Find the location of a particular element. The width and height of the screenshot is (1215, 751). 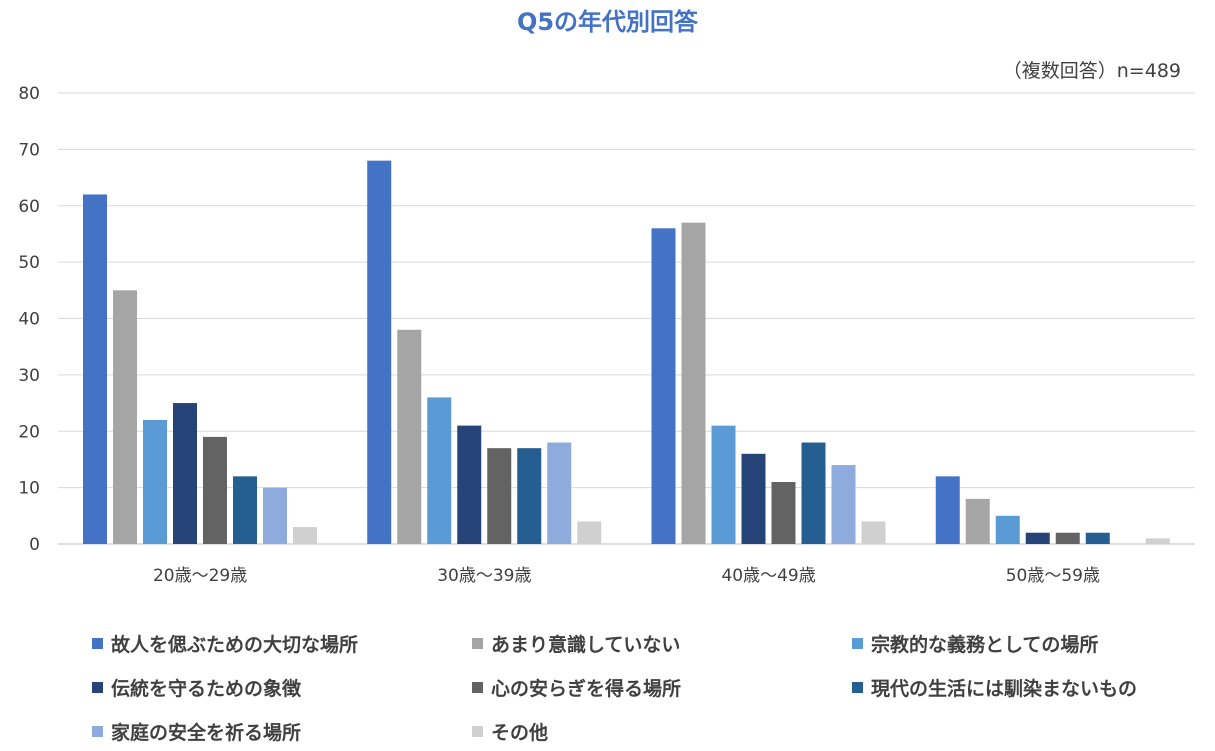

y-tick-label: 20 is located at coordinates (29, 432).